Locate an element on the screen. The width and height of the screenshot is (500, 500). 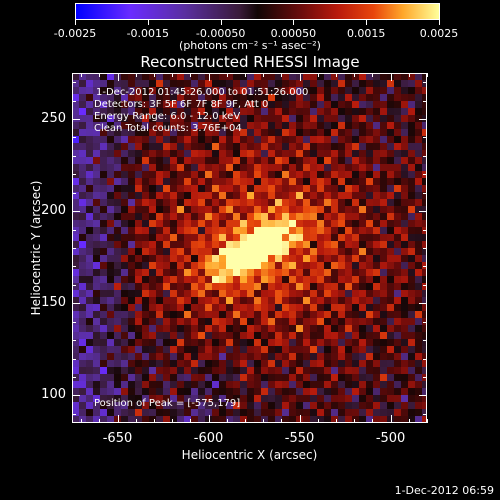
x-tick-label: -550 is located at coordinates (299, 438).